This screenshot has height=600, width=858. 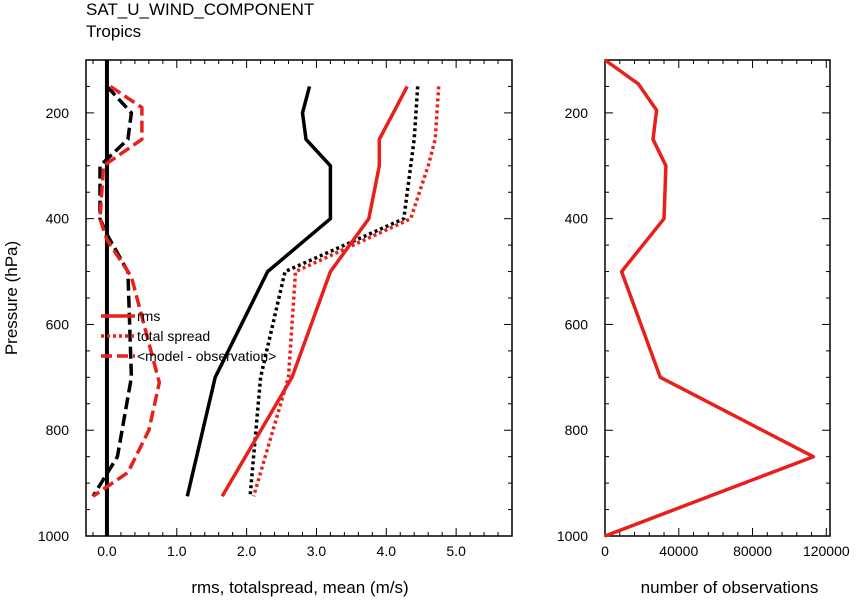 What do you see at coordinates (299, 587) in the screenshot?
I see `x-axis-label: rms, totalspread, mean (m/s)` at bounding box center [299, 587].